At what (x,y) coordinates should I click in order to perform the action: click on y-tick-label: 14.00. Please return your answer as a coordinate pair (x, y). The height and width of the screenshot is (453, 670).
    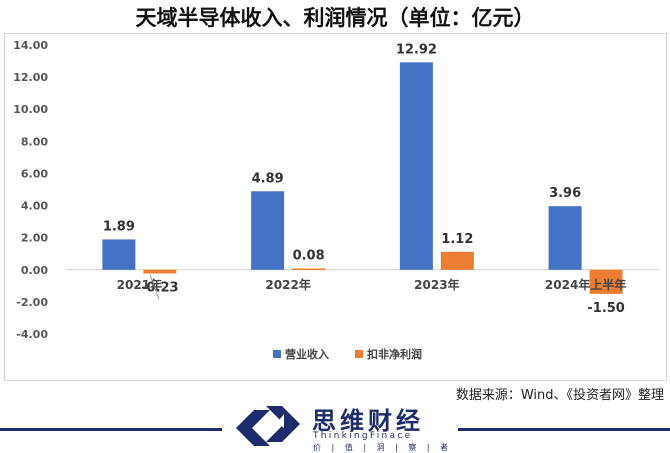
    Looking at the image, I should click on (30, 45).